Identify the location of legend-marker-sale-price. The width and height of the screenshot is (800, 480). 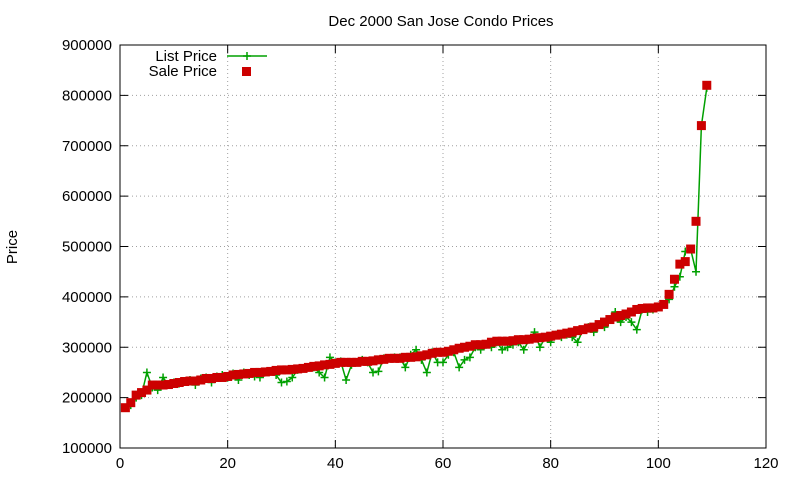
(246, 71).